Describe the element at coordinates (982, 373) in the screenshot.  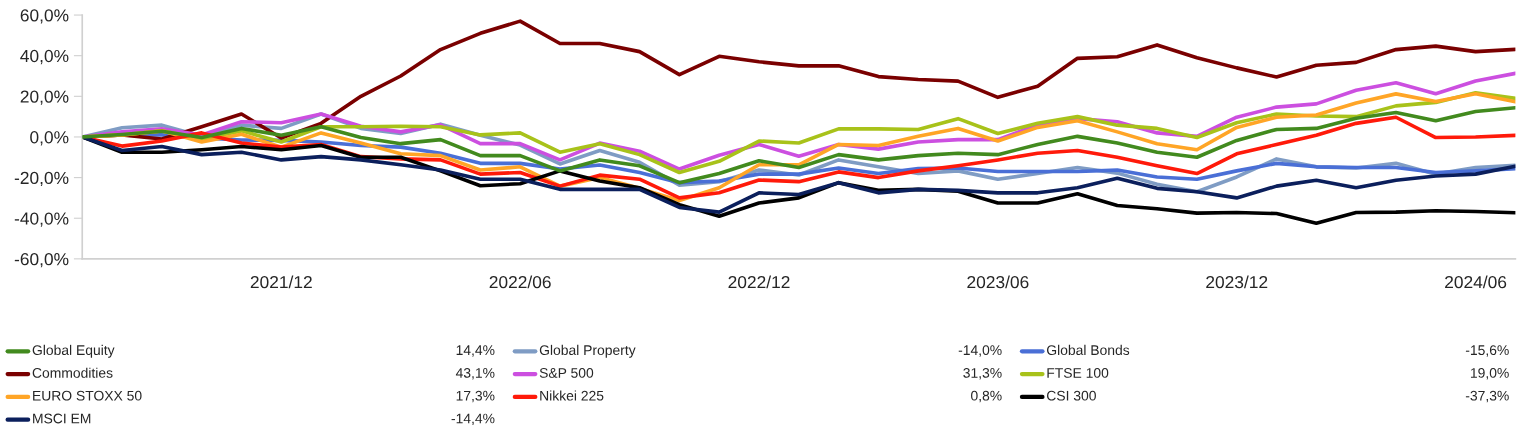
I see `text: 31,3%` at that location.